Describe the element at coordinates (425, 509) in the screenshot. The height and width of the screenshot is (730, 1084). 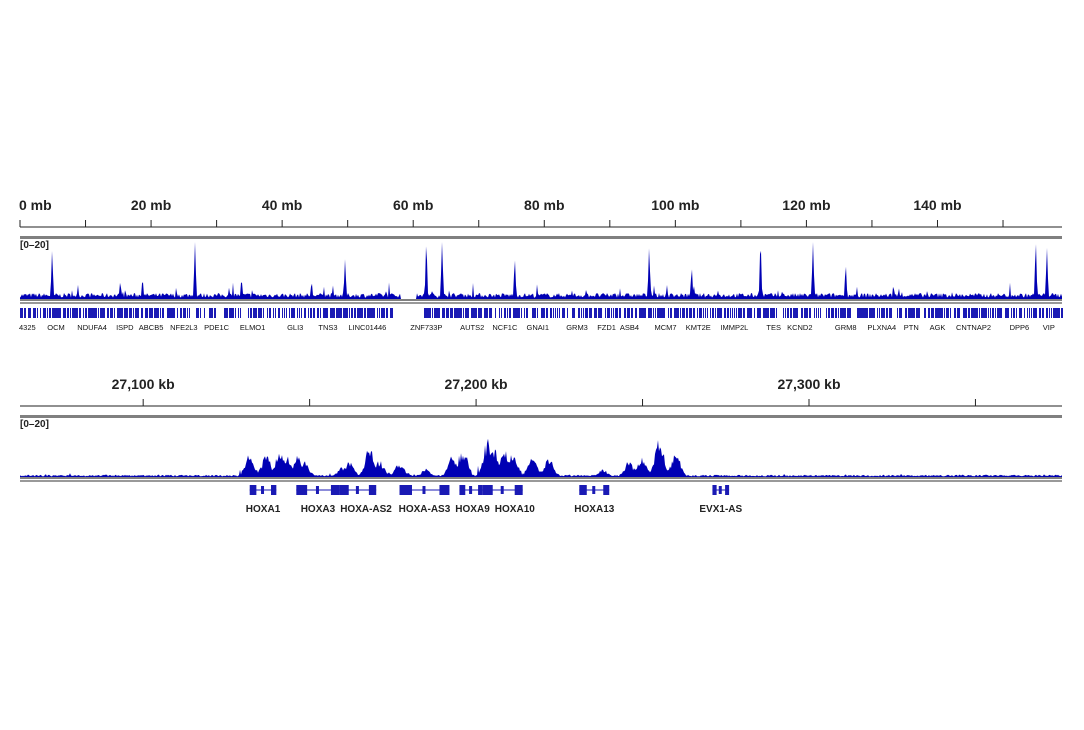
I see `gene-label: HOXA-AS3` at that location.